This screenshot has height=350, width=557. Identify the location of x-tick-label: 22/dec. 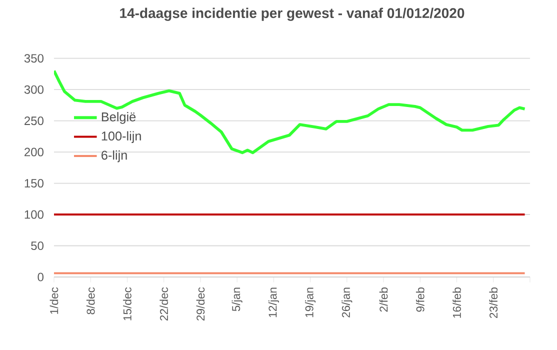
(164, 304).